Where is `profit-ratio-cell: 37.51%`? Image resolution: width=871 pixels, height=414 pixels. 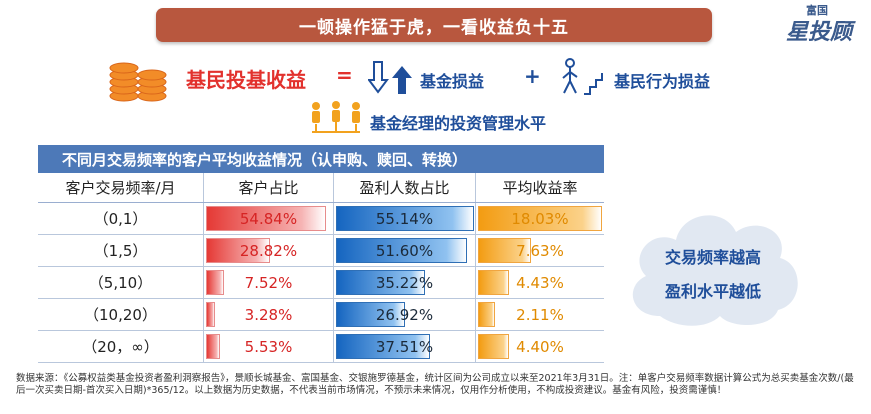
profit-ratio-cell: 37.51% is located at coordinates (405, 346).